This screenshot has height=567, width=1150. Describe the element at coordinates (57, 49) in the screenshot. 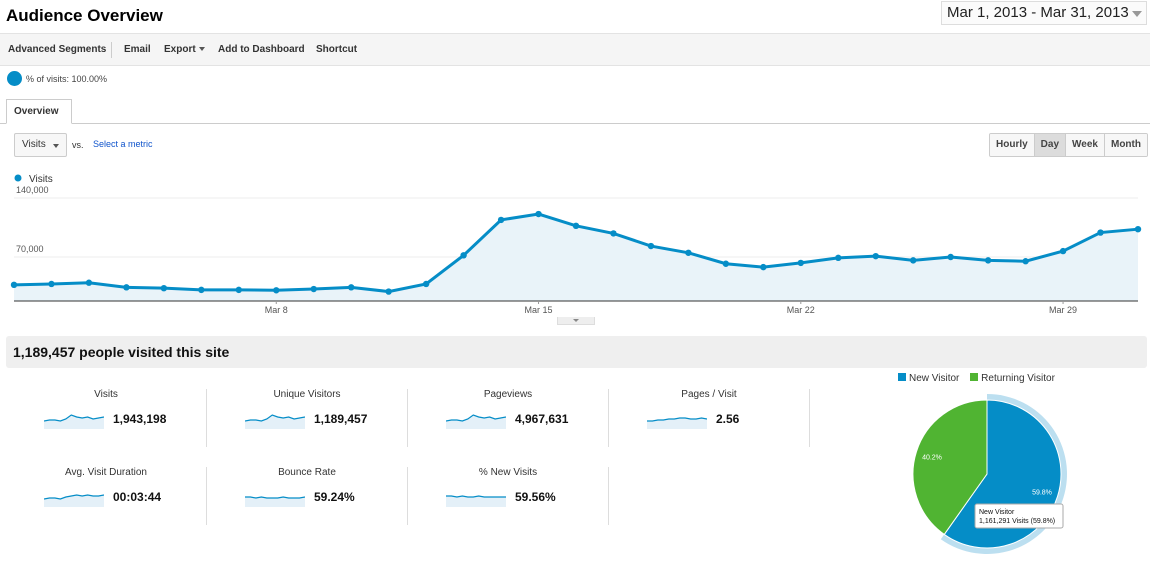

I see `advanced-segments-button: Advanced Segments` at that location.